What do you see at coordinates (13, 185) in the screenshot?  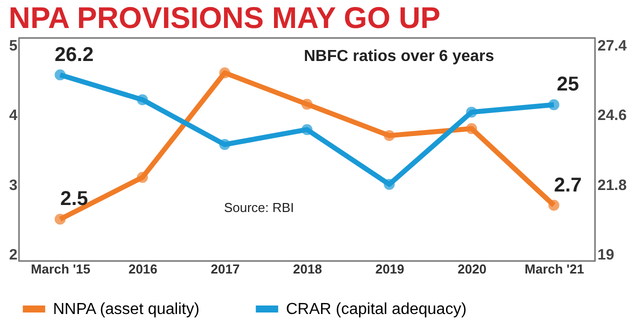 I see `y-tick-label: 3` at bounding box center [13, 185].